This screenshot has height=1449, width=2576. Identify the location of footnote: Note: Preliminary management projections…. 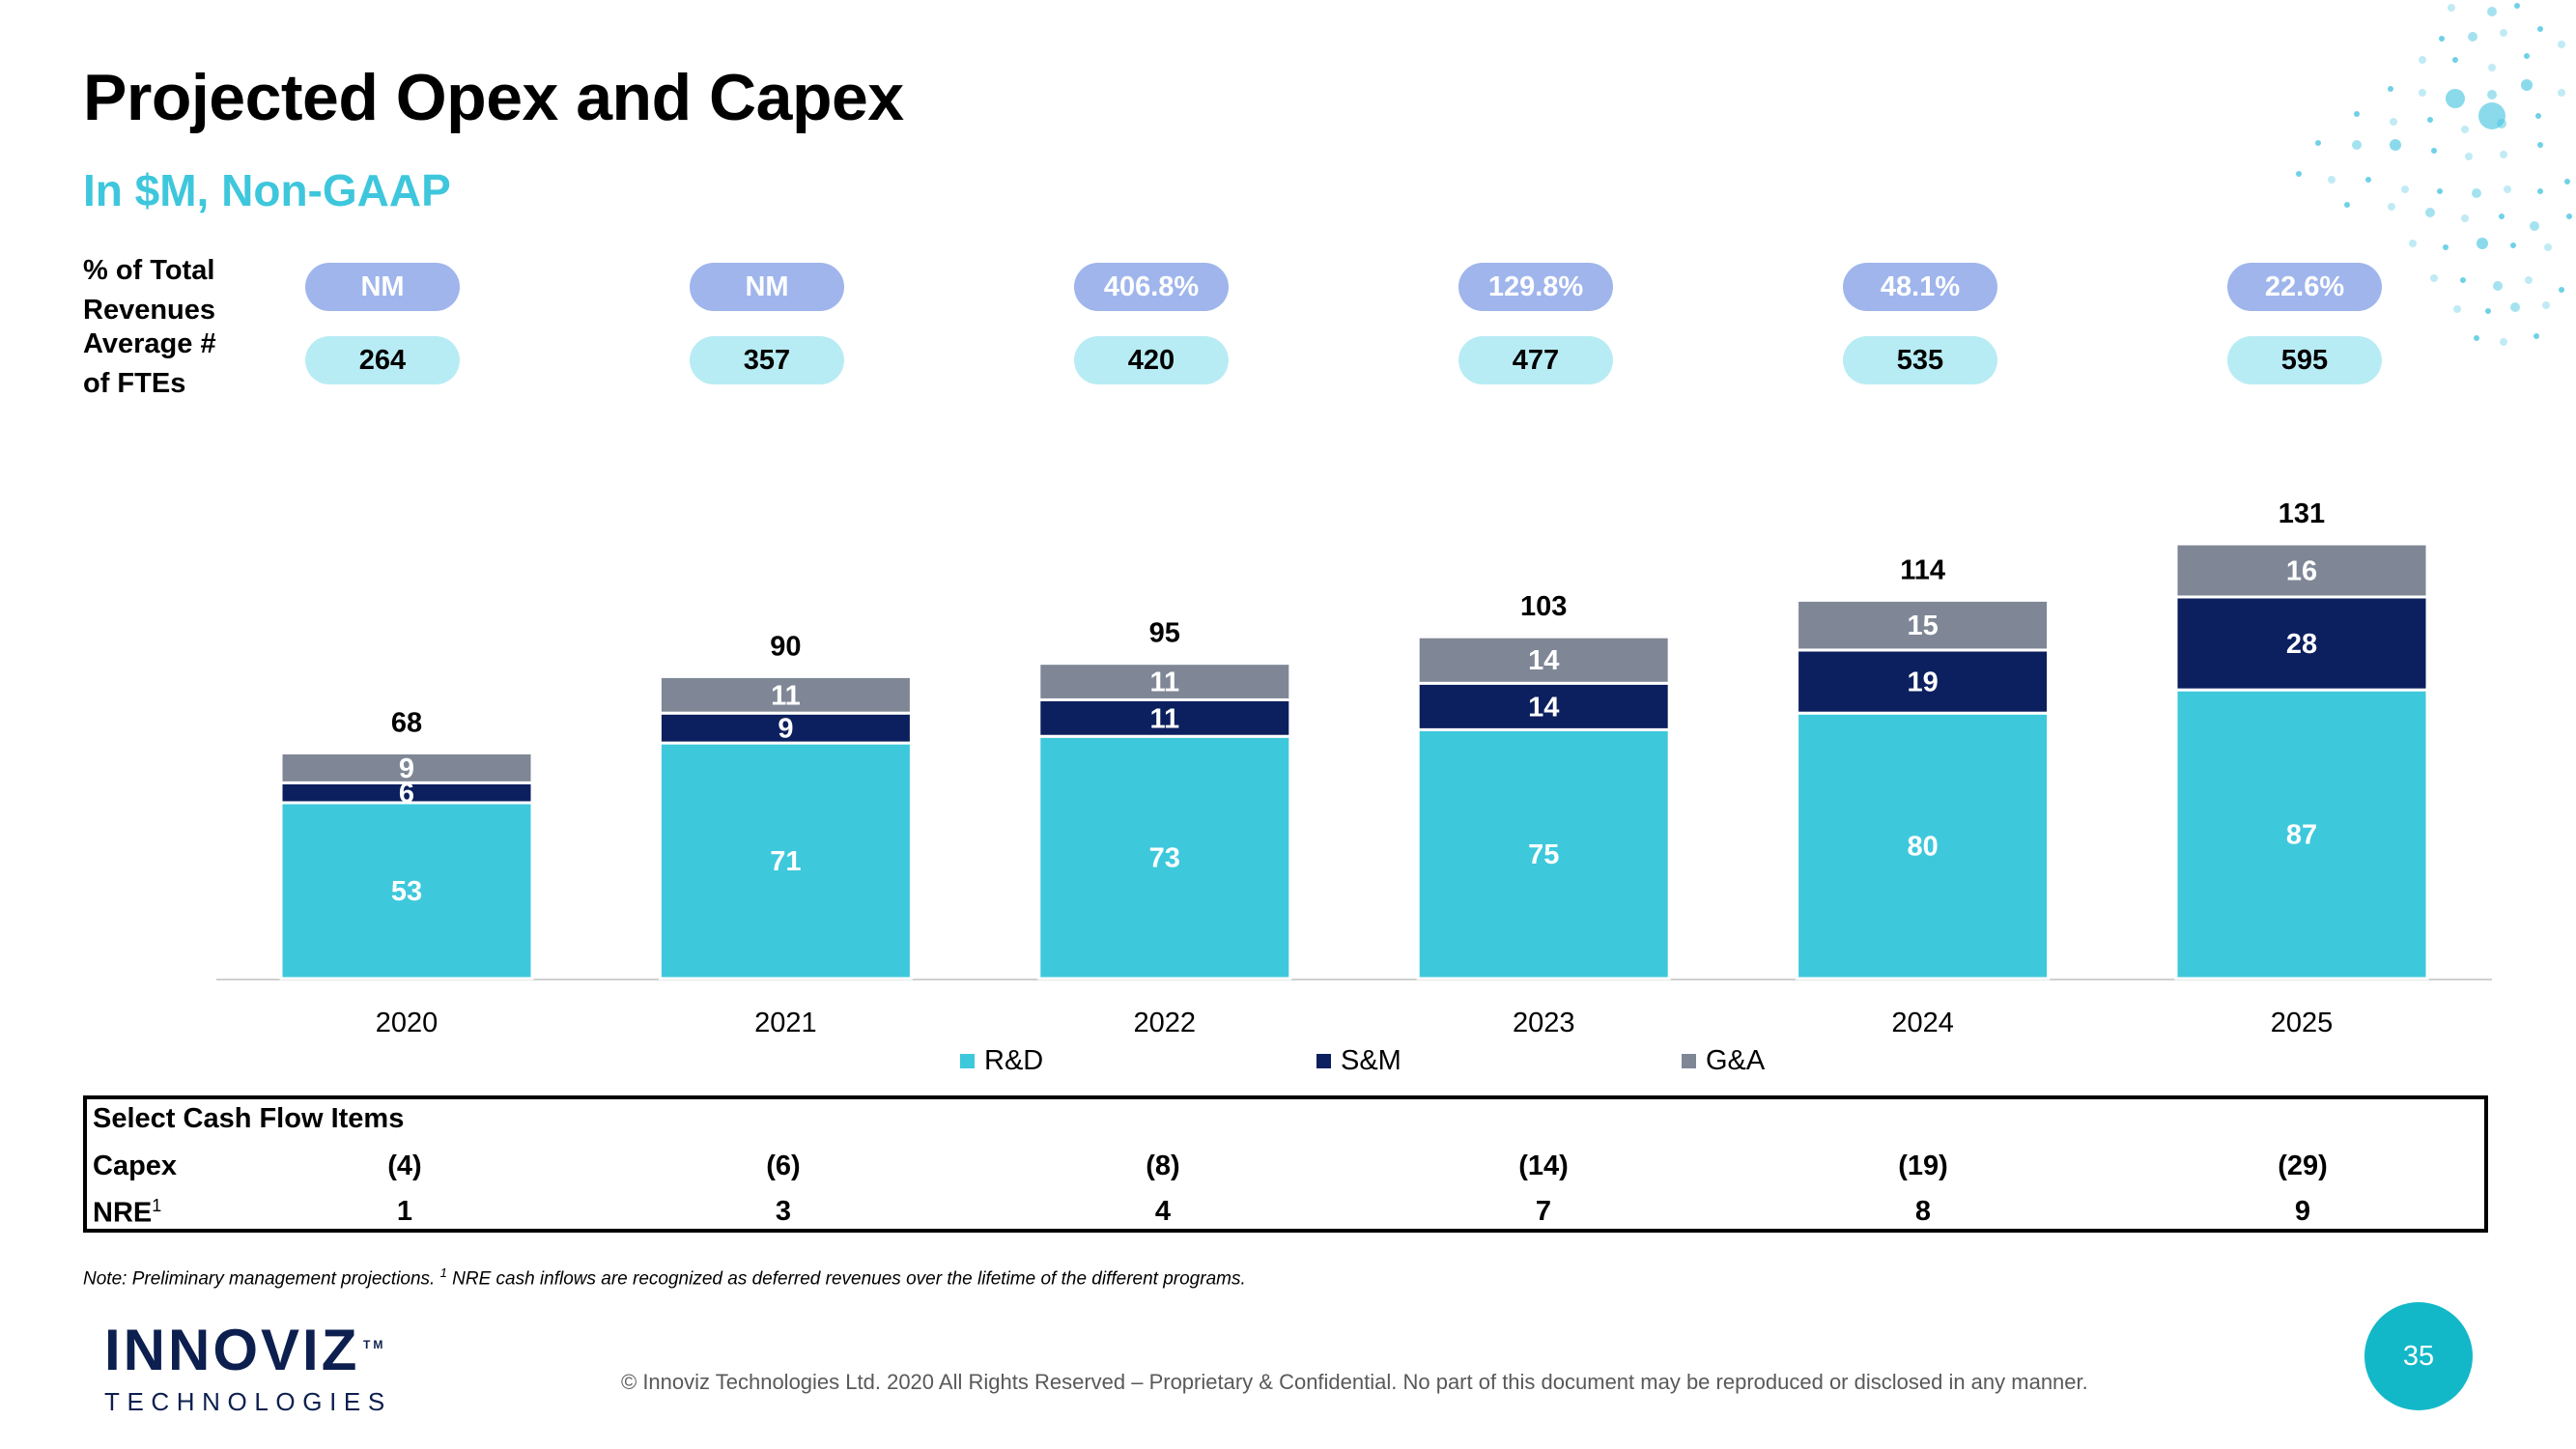
(664, 1277).